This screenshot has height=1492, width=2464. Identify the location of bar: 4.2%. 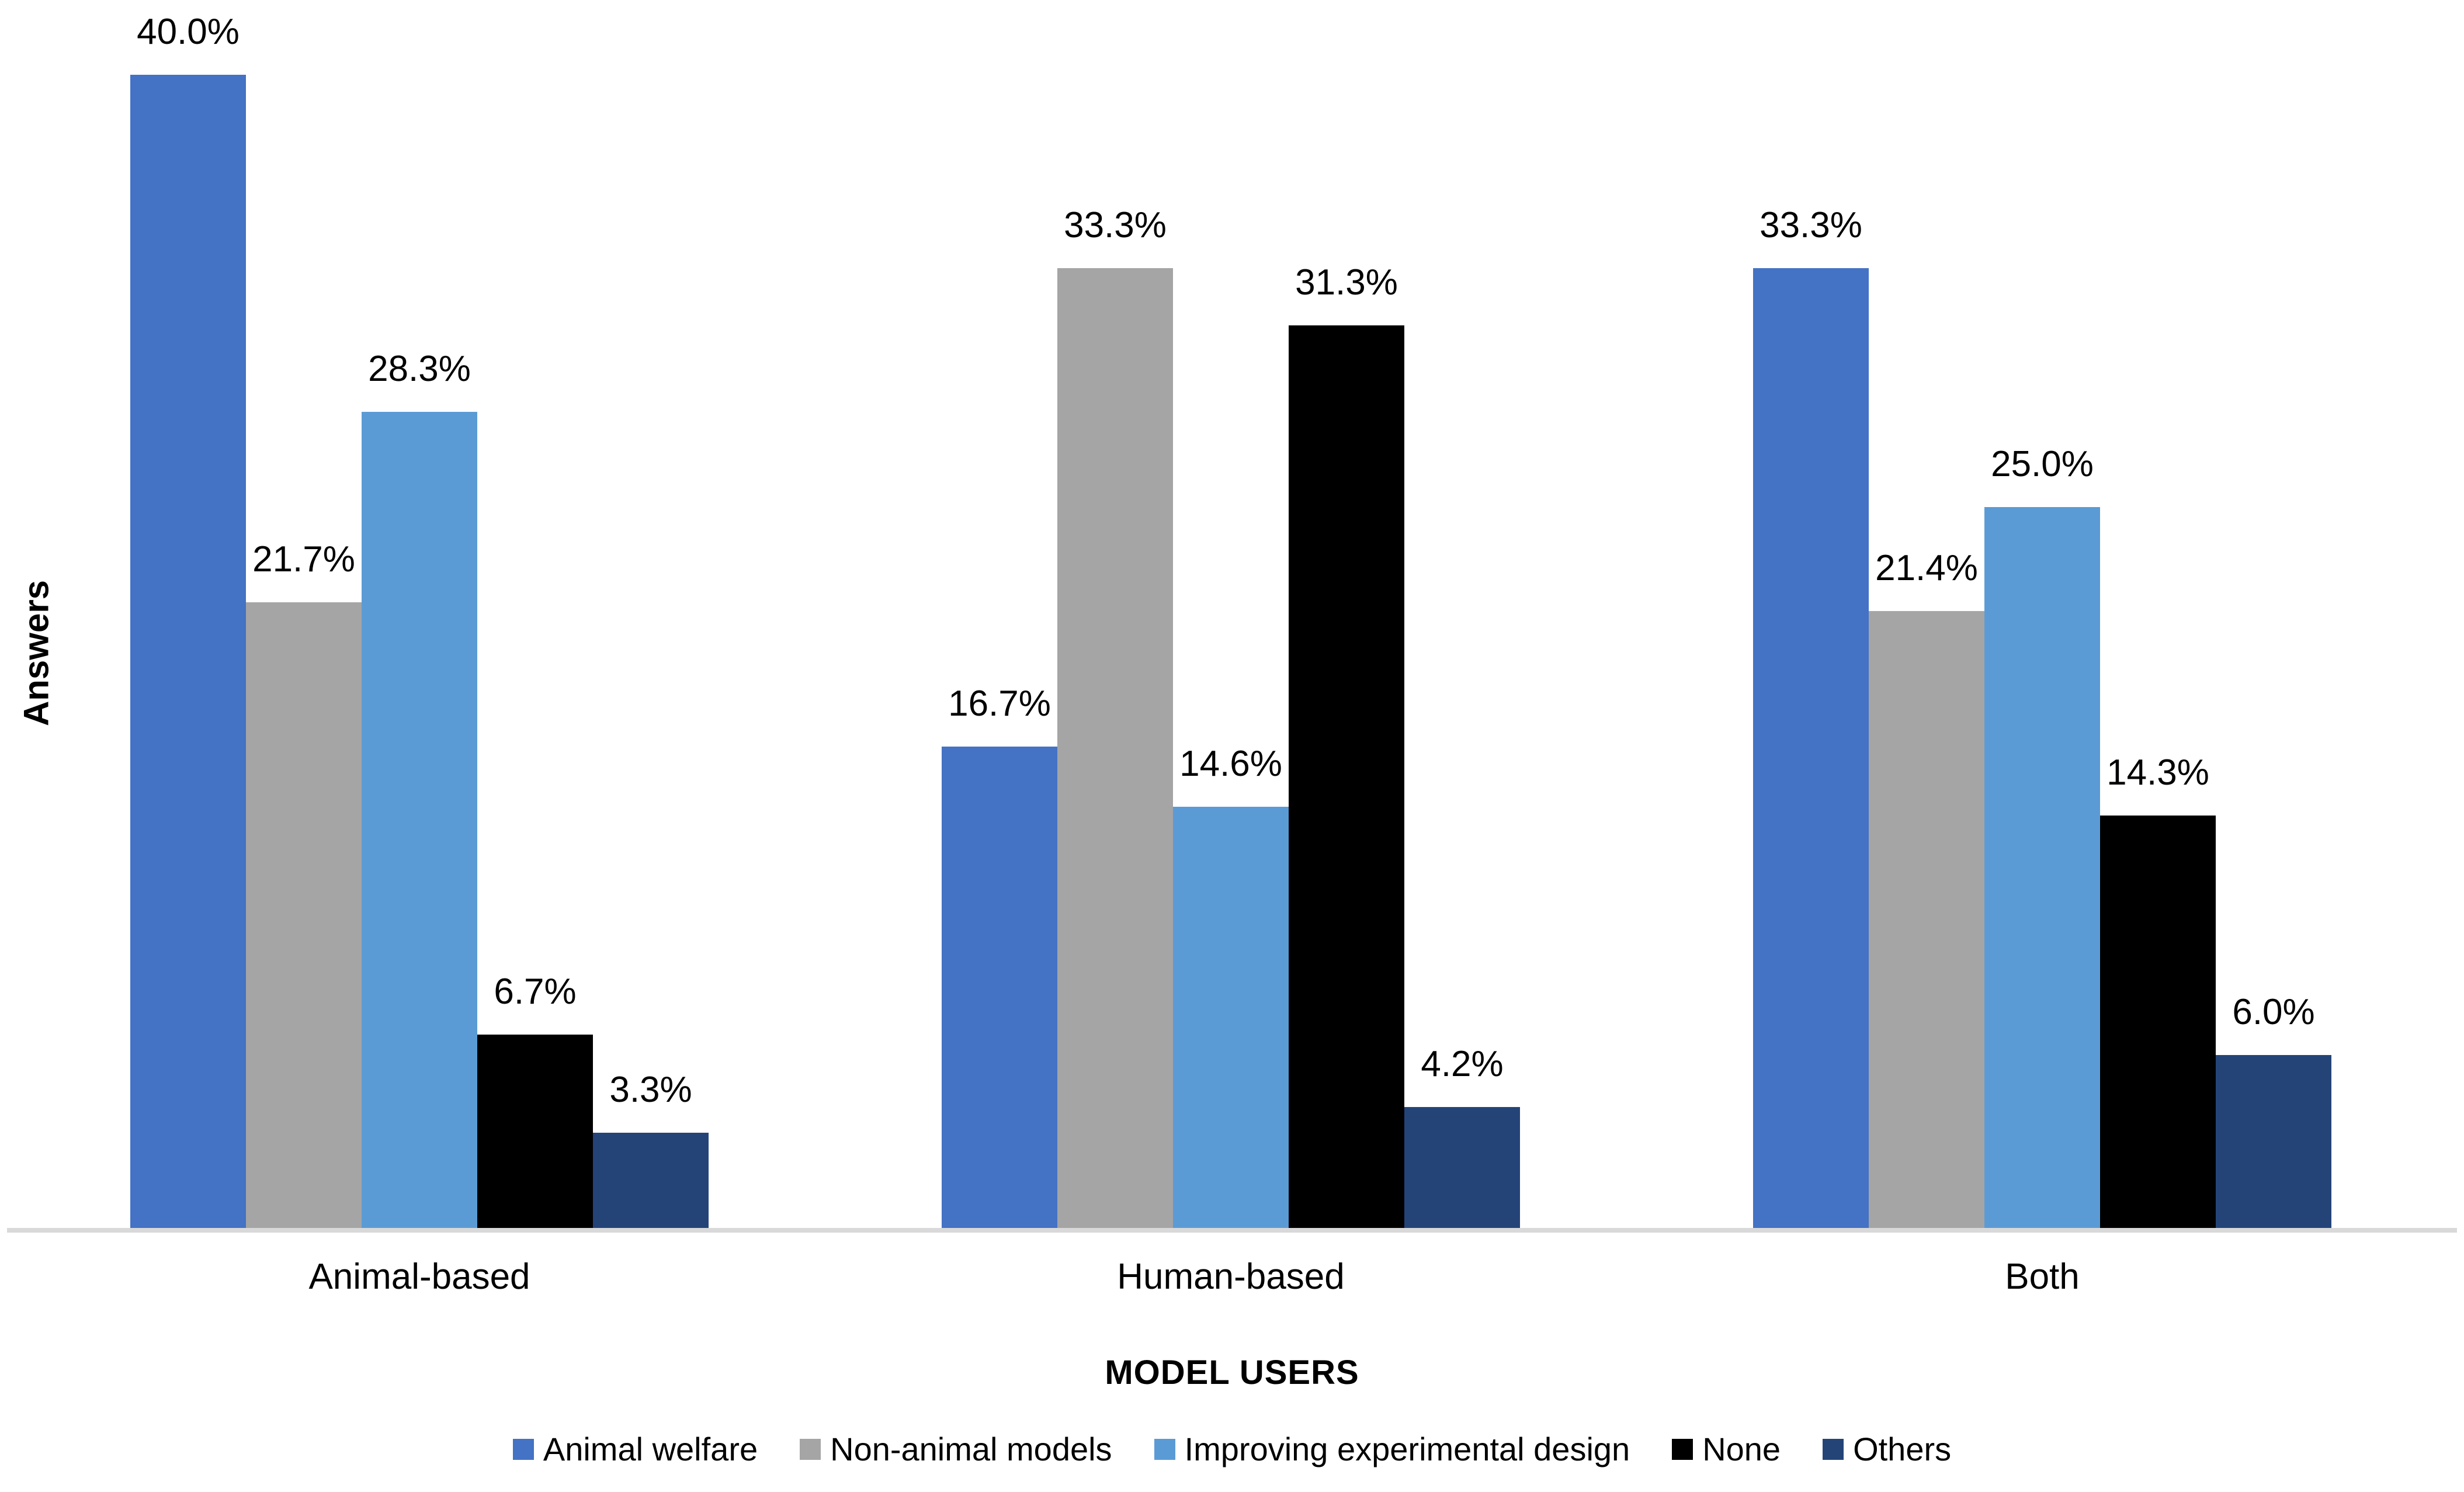
(1462, 1136).